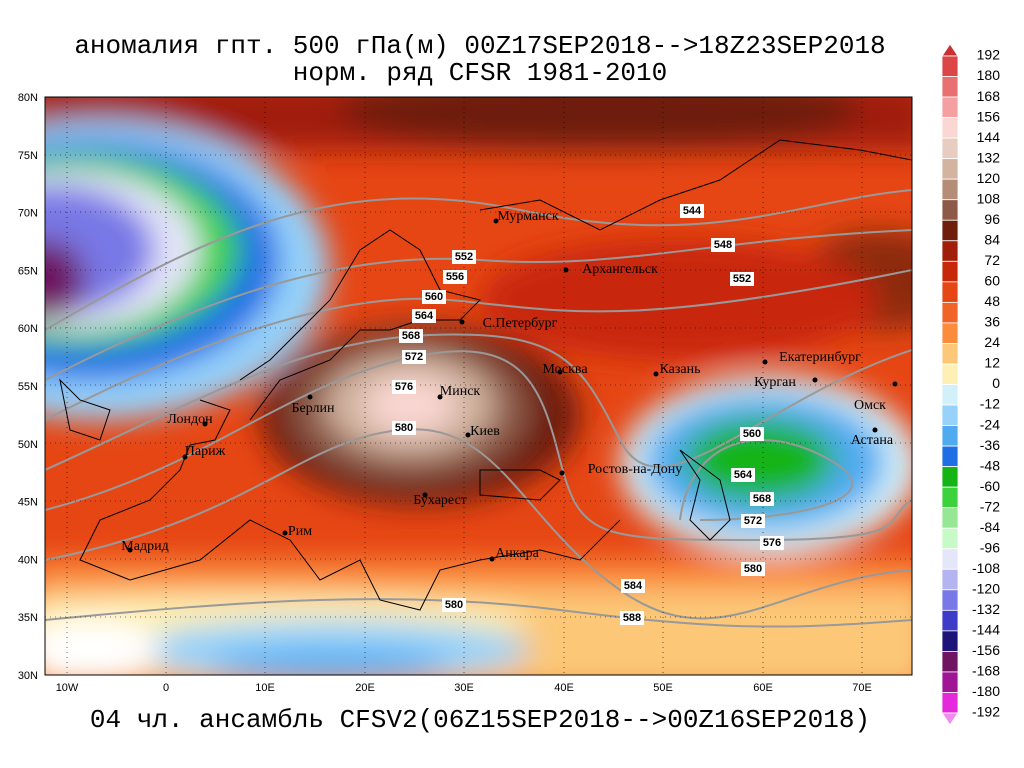 This screenshot has width=1024, height=768. What do you see at coordinates (986, 650) in the screenshot?
I see `colorbar-label: -156` at bounding box center [986, 650].